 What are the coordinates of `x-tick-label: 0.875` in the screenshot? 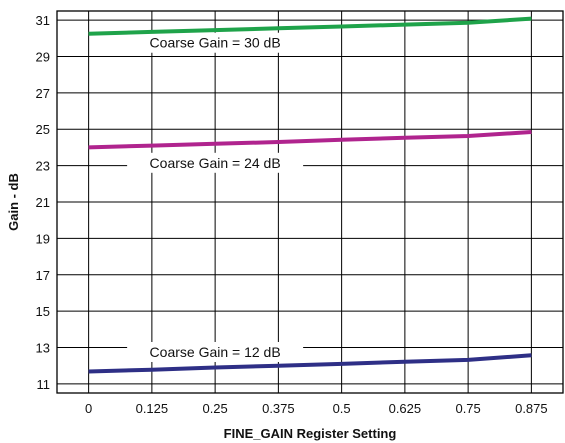 It's located at (531, 408).